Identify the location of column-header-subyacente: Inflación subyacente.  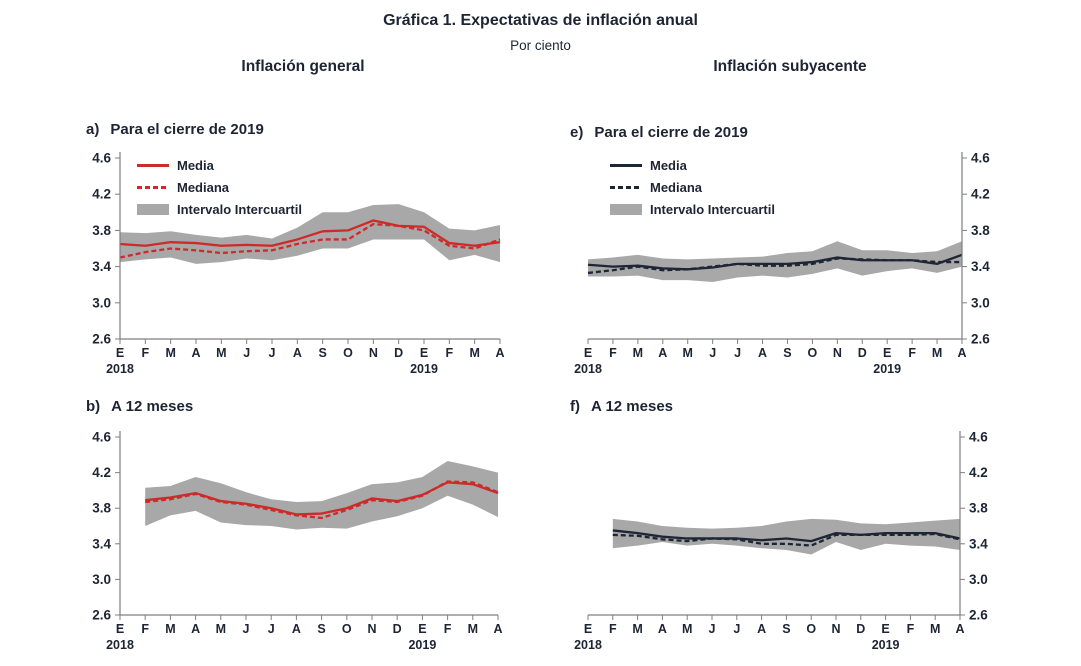
(790, 66).